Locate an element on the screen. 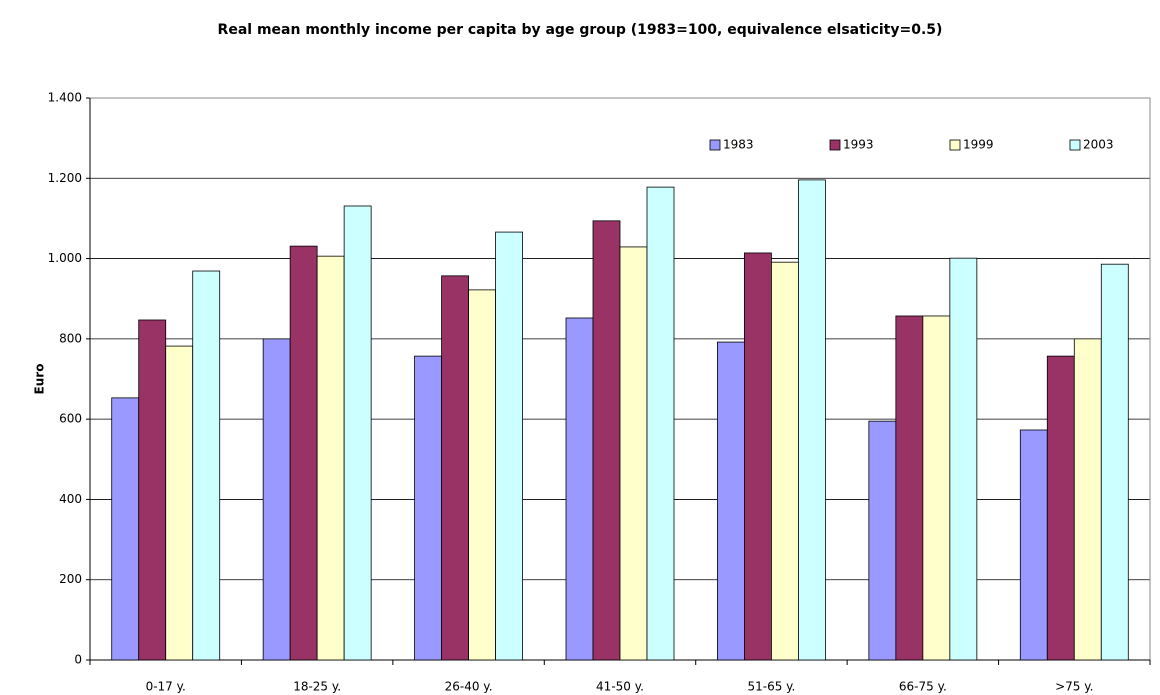  x-tick-label: 41-50 y. is located at coordinates (620, 687).